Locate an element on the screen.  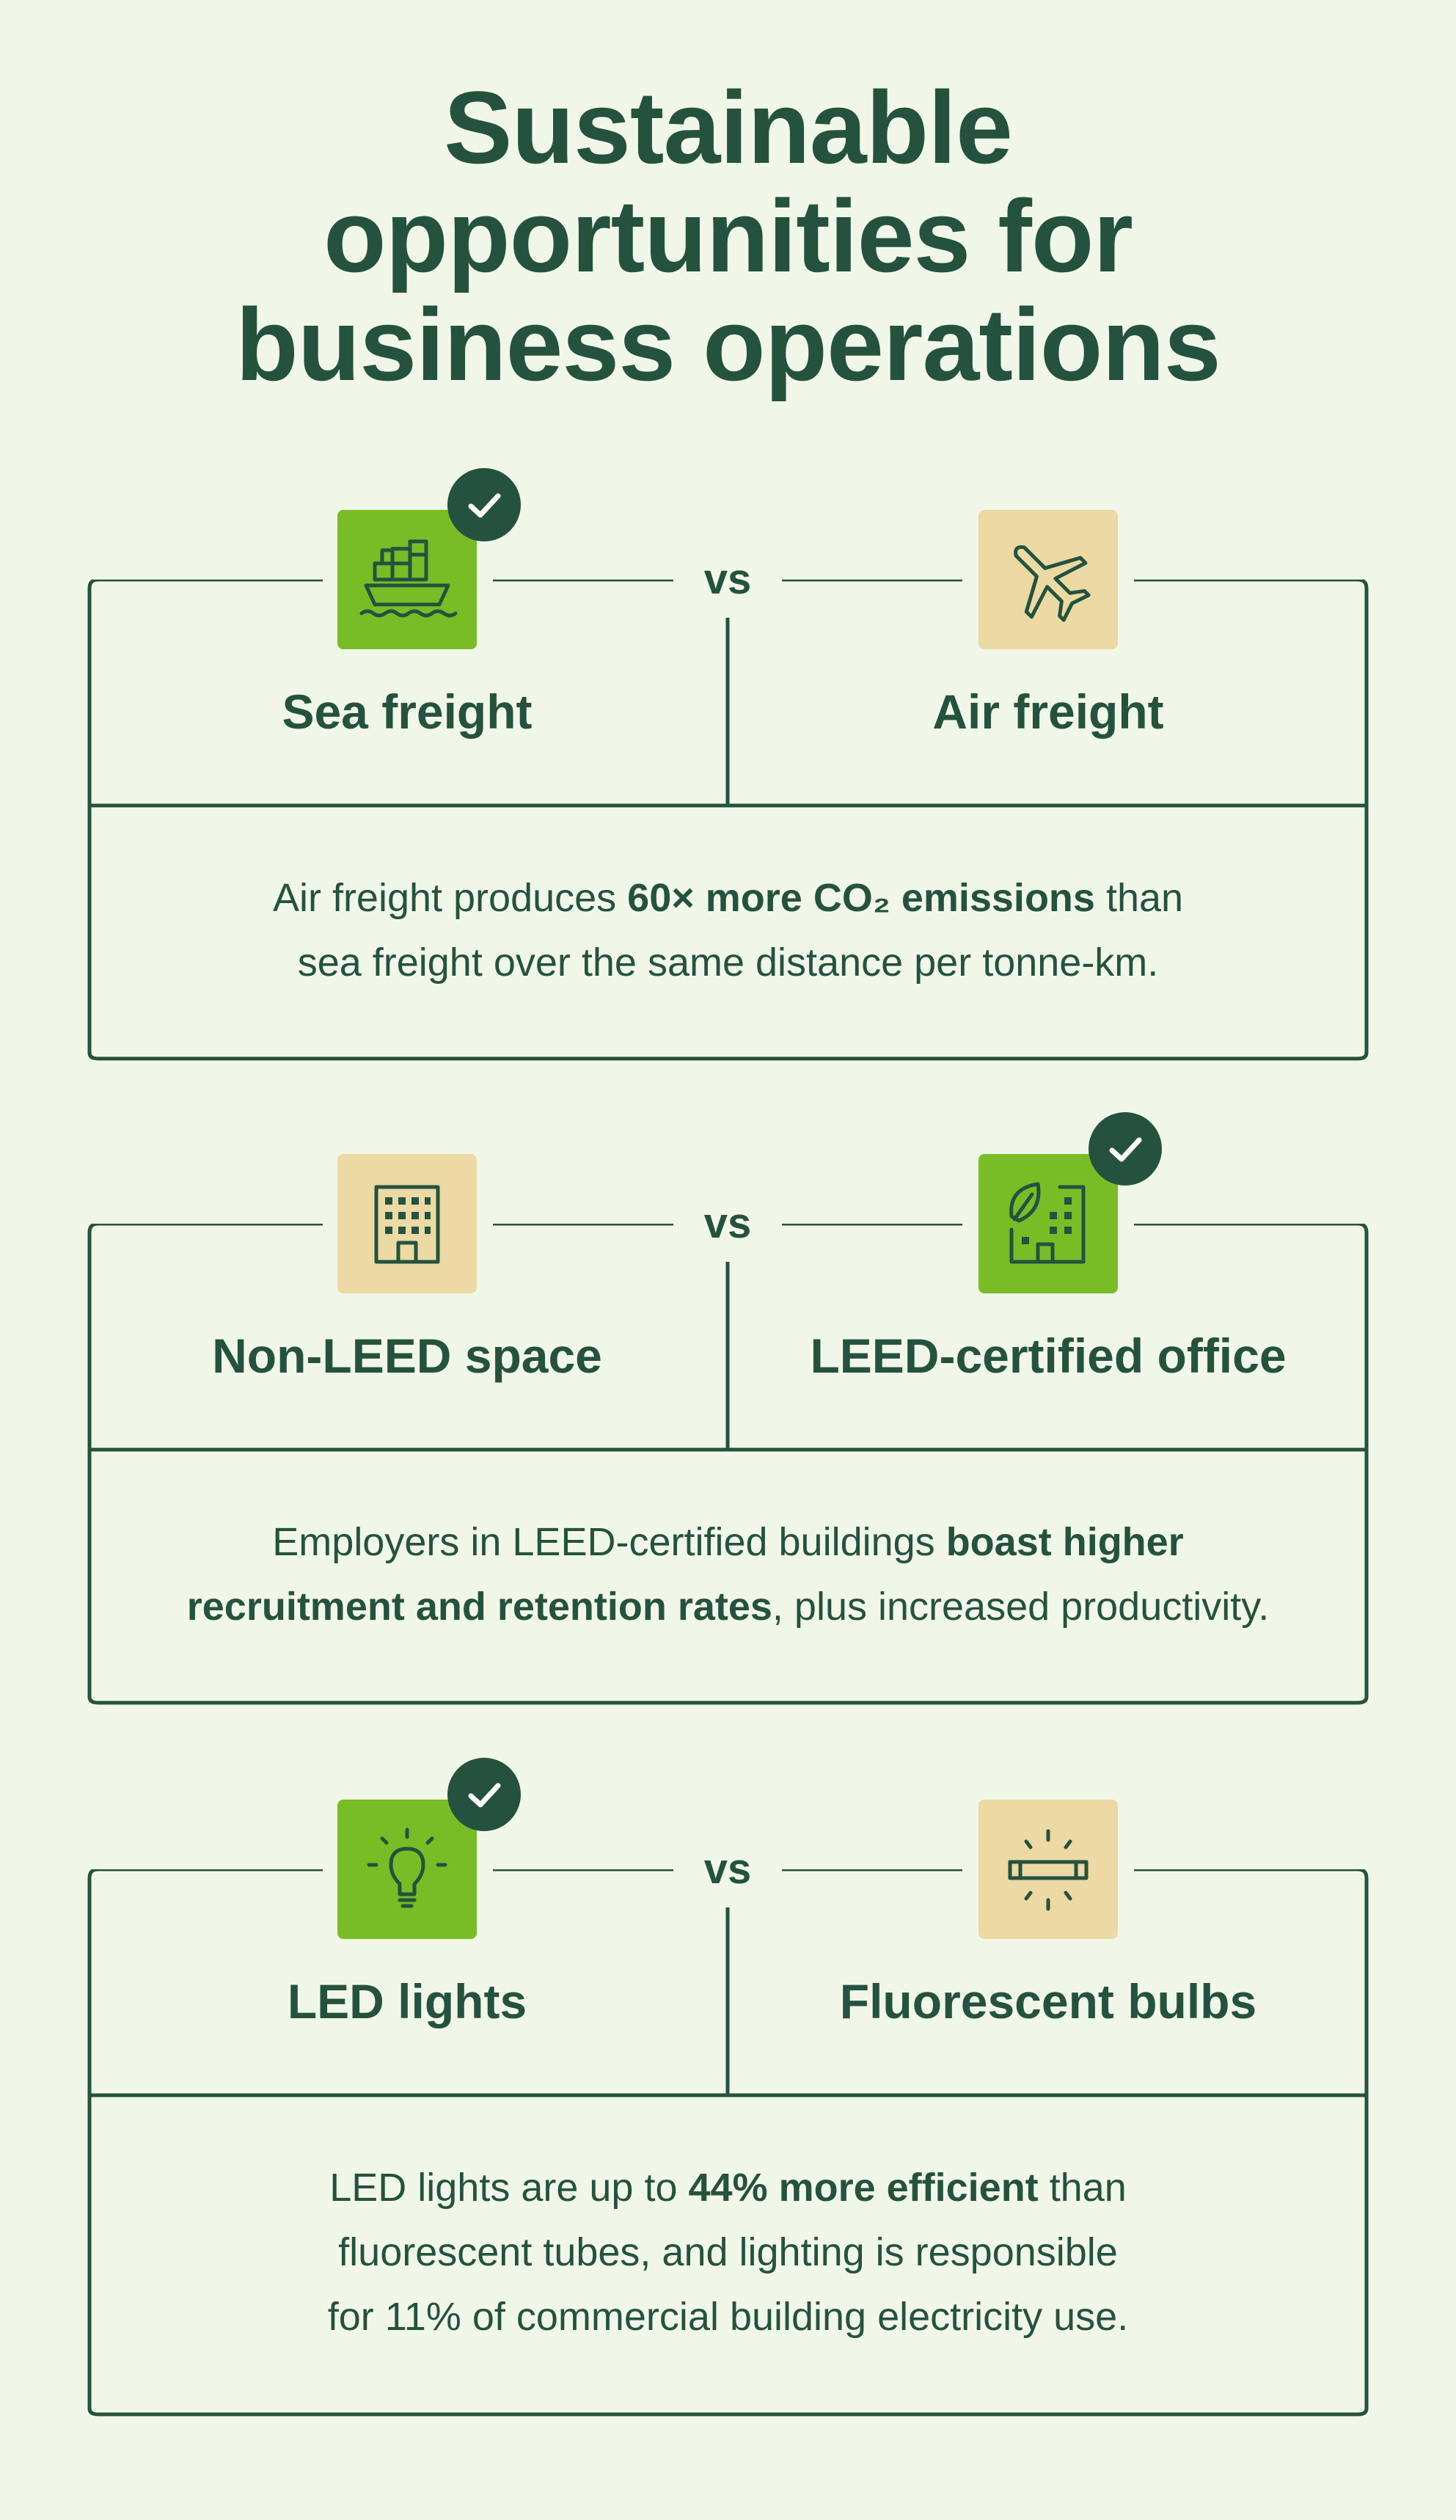
fluorescent-tube-icon-box is located at coordinates (1048, 1870).